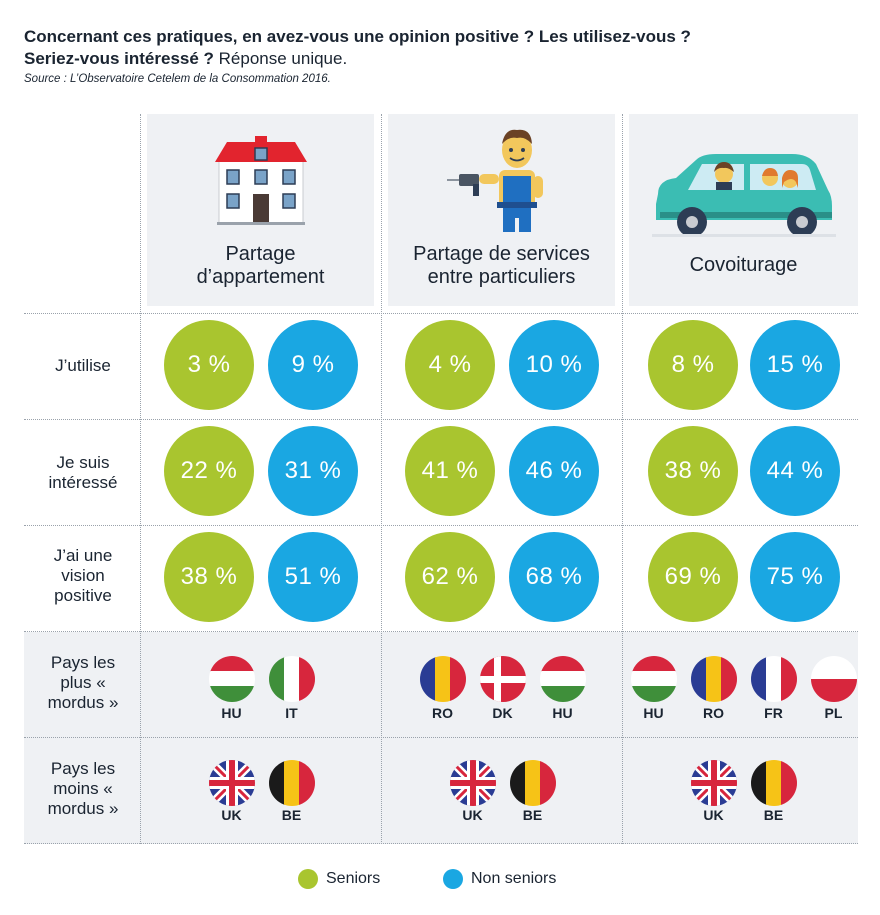  I want to click on bubble-seniors: 22 %, so click(209, 471).